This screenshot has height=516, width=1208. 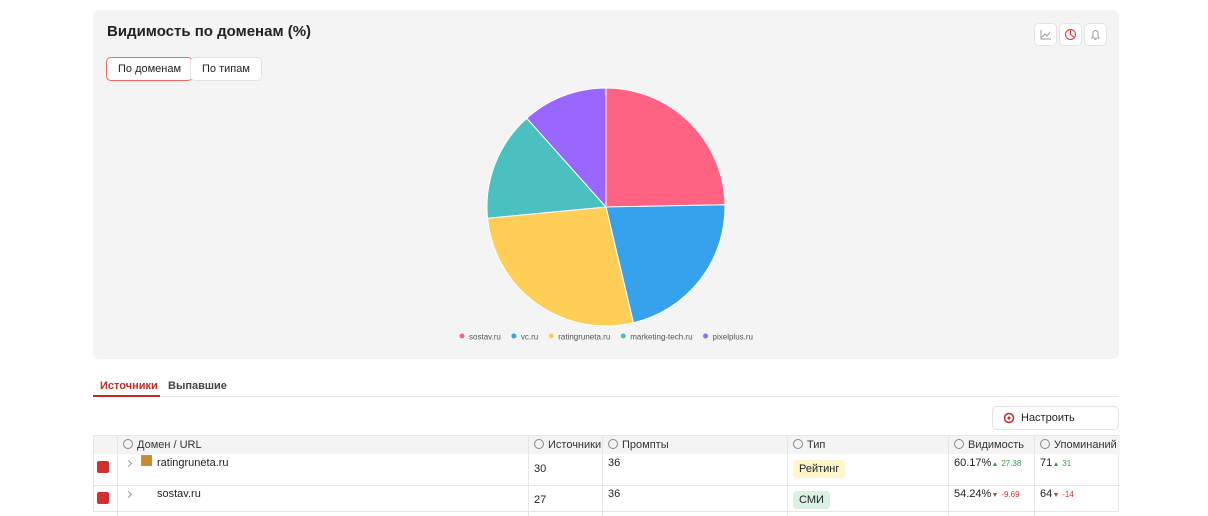 What do you see at coordinates (1070, 34) in the screenshot?
I see `pie-chart-icon` at bounding box center [1070, 34].